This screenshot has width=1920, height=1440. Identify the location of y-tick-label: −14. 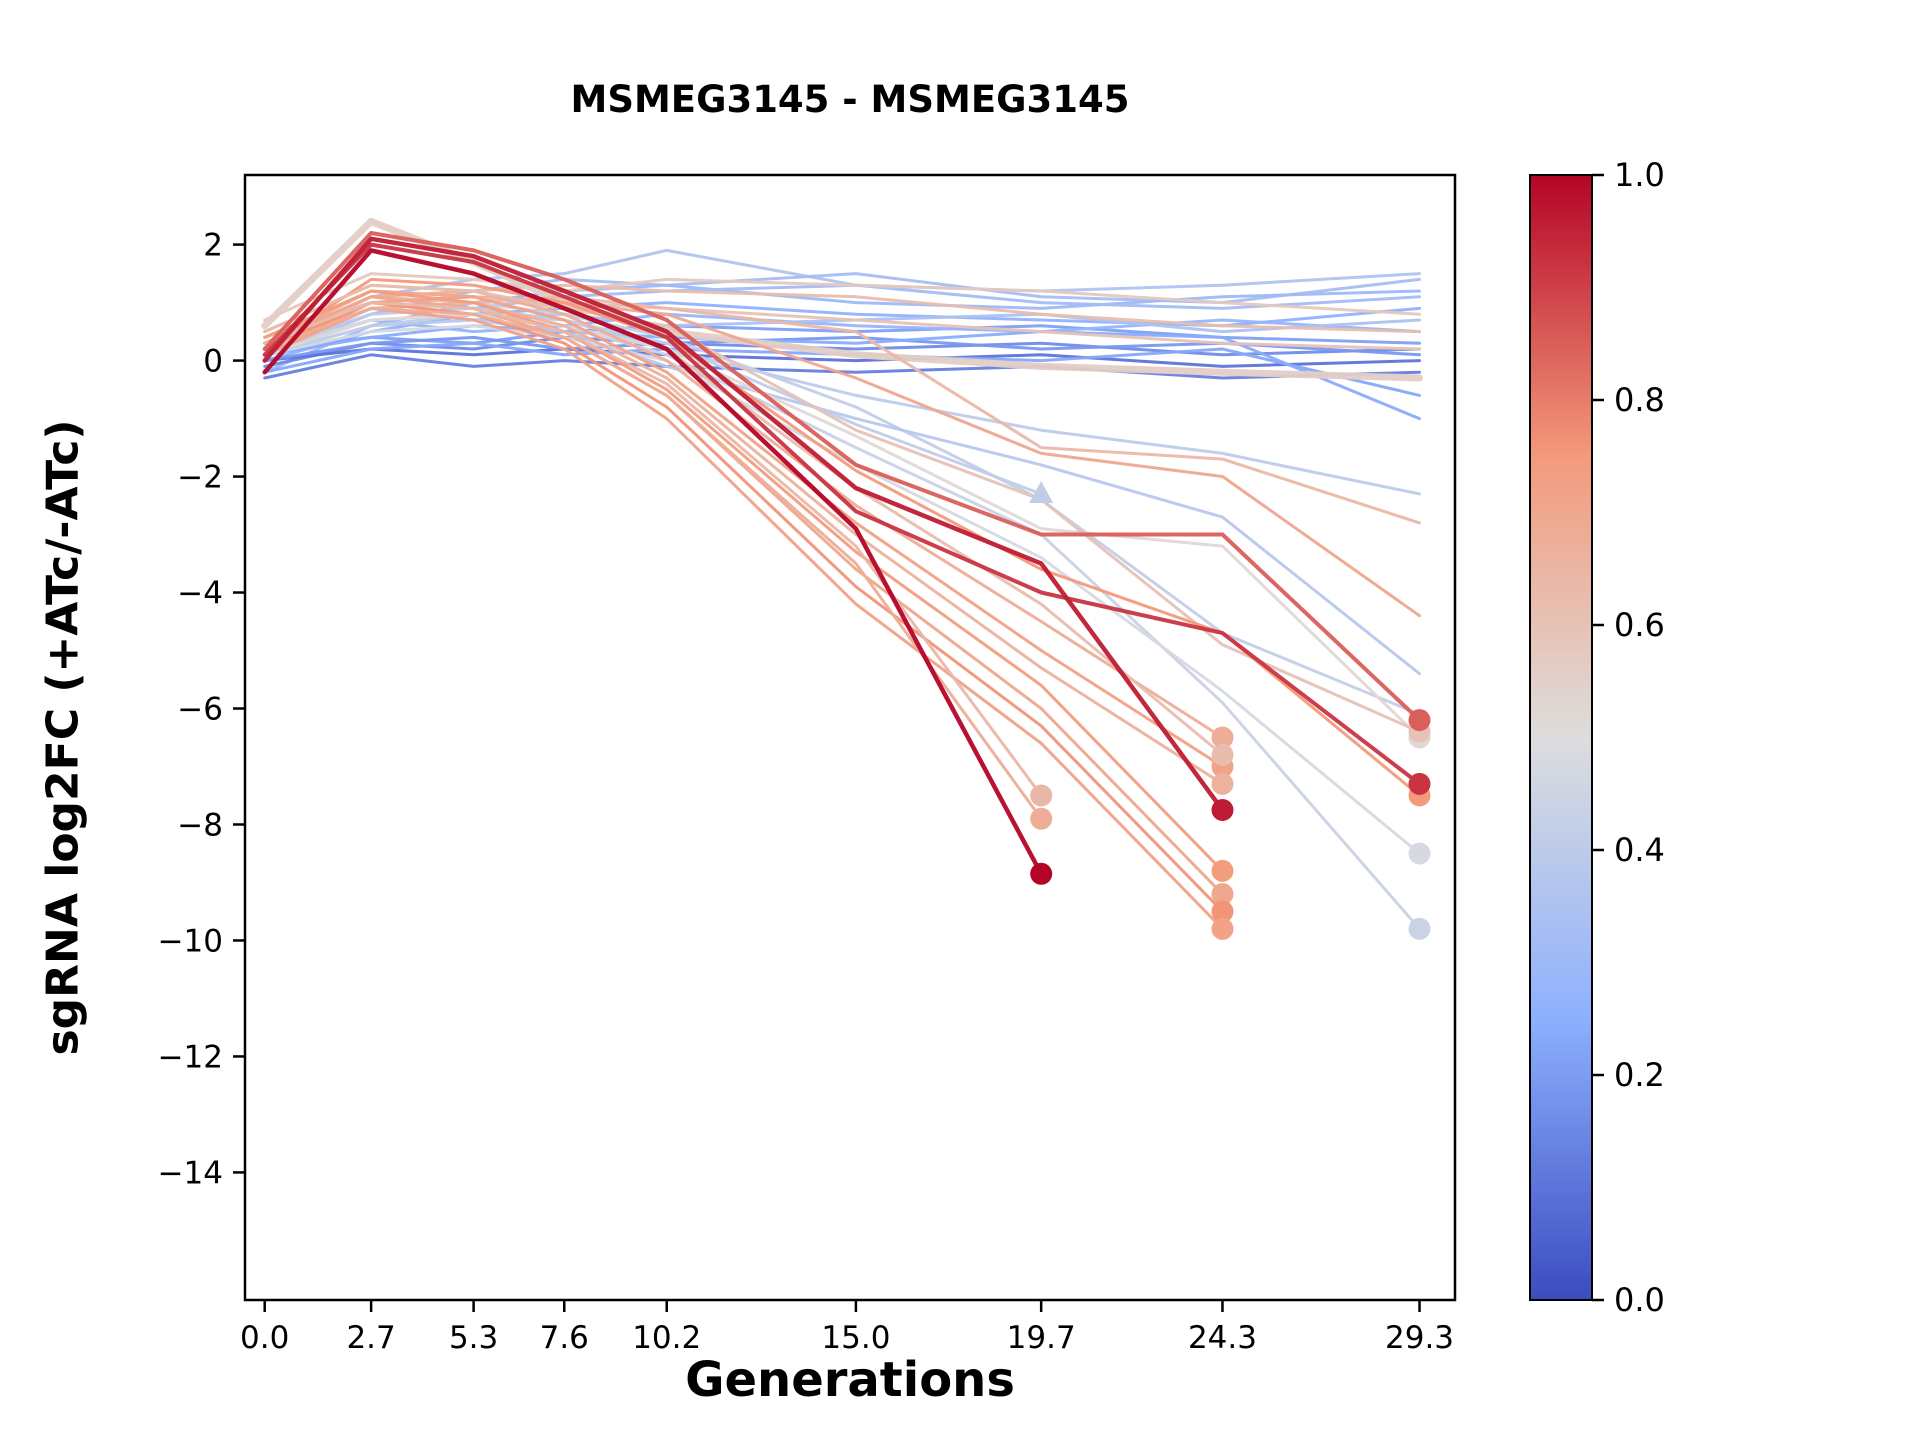
(190, 1173).